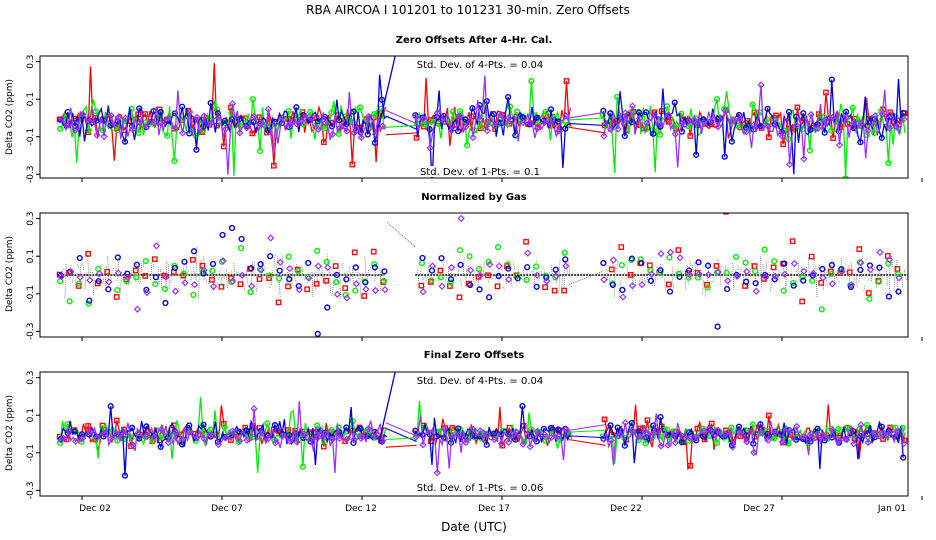 This screenshot has width=936, height=540. Describe the element at coordinates (492, 435) in the screenshot. I see `series-line-blue` at that location.